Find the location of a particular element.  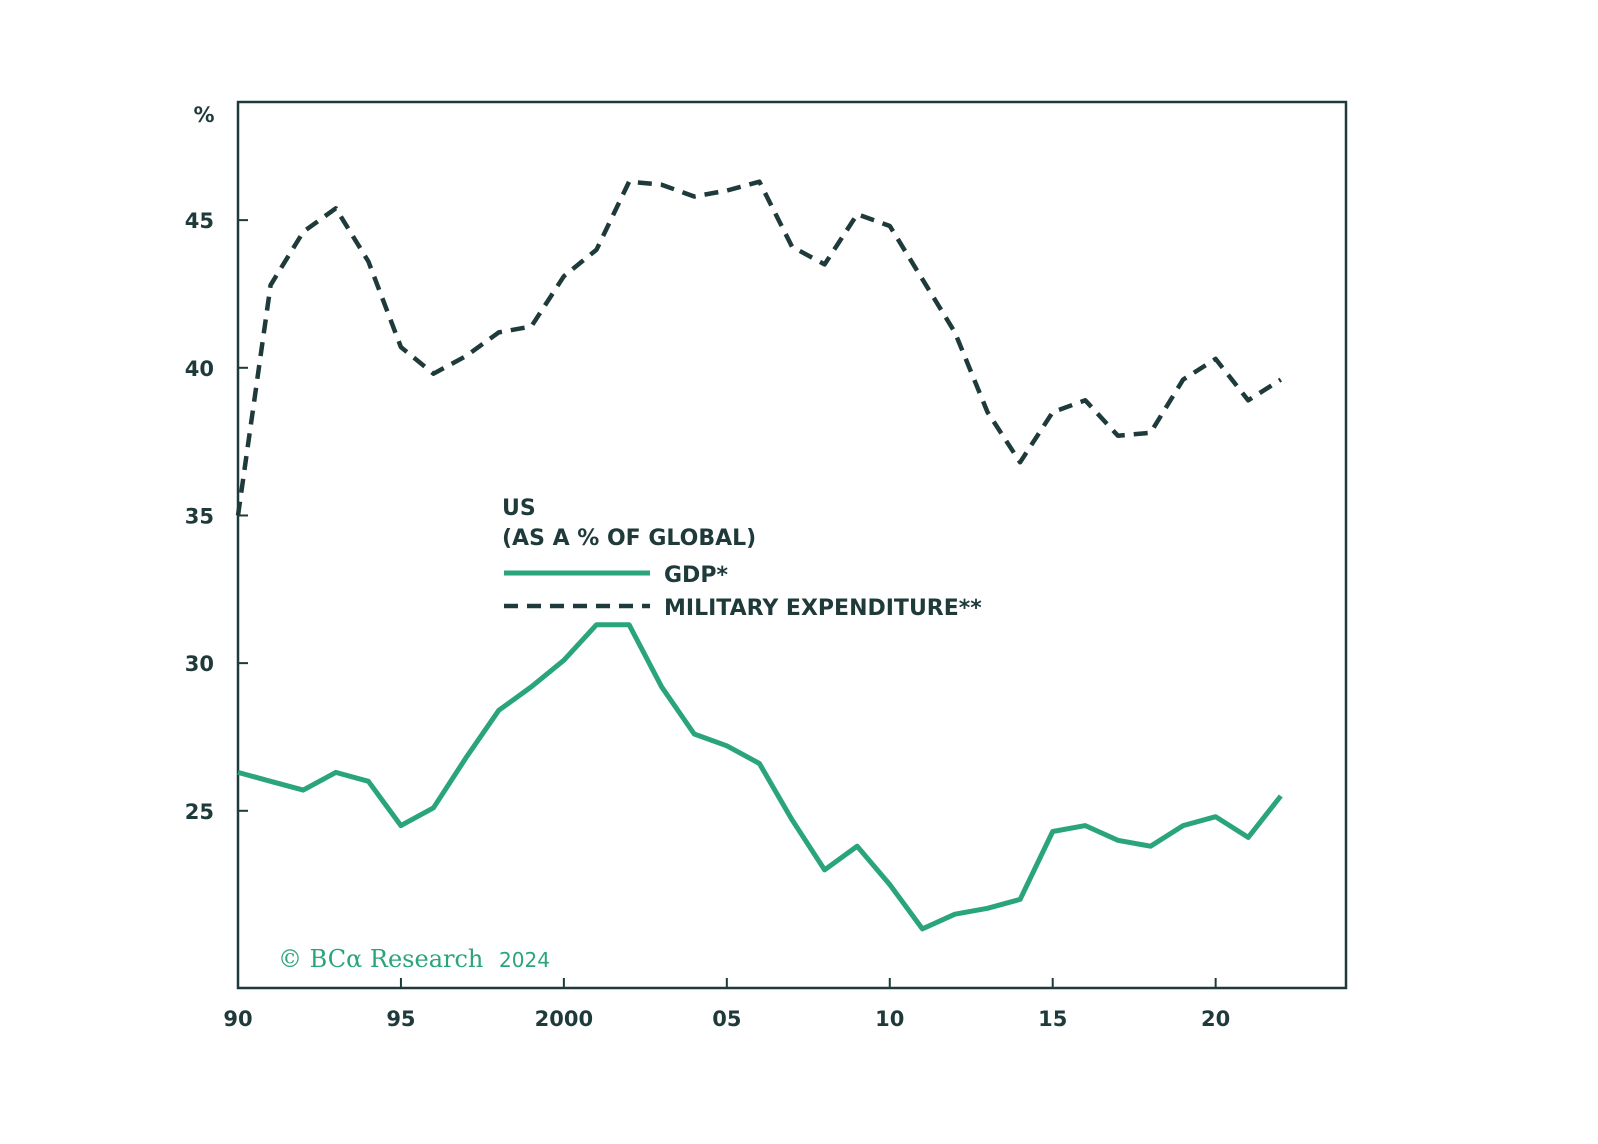

y-tick-label: 30 is located at coordinates (199, 664).